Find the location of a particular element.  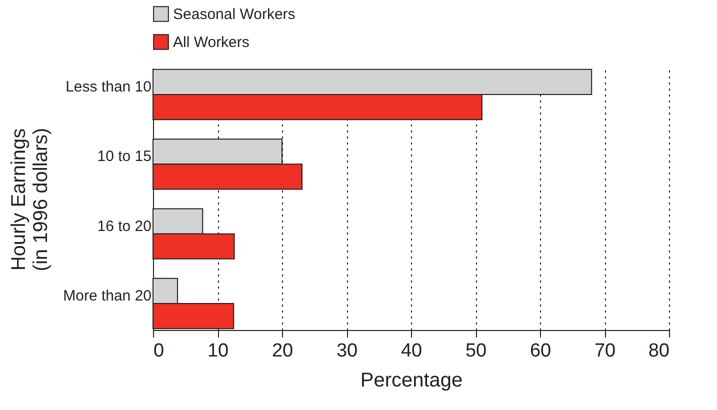

legend-label: Seasonal Workers is located at coordinates (234, 14).